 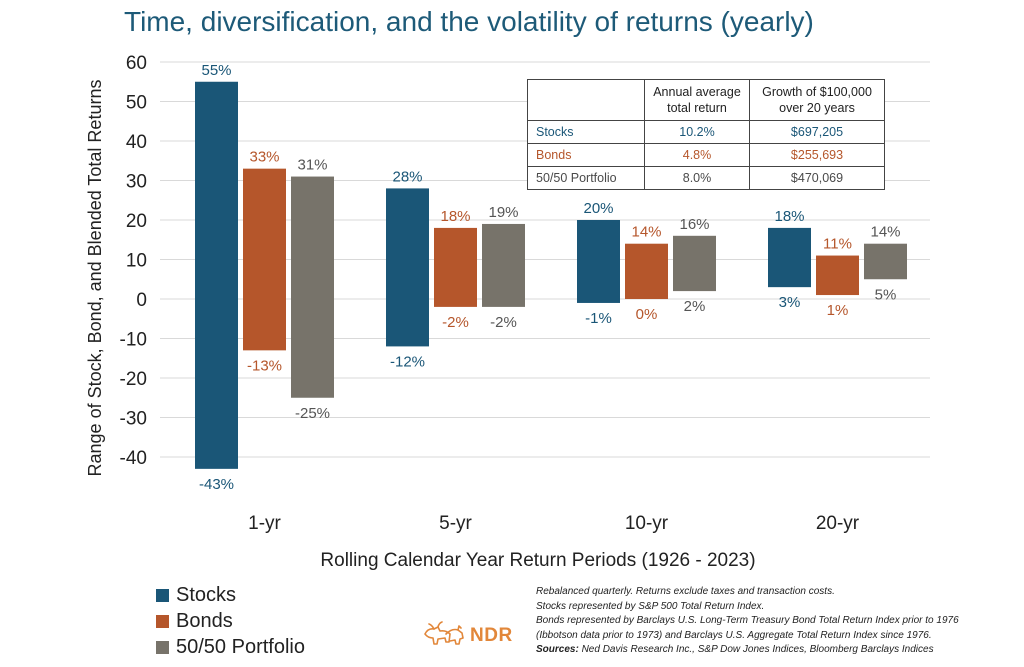 I want to click on range-bar-50-50-portfolio-5-yr, so click(x=503, y=265).